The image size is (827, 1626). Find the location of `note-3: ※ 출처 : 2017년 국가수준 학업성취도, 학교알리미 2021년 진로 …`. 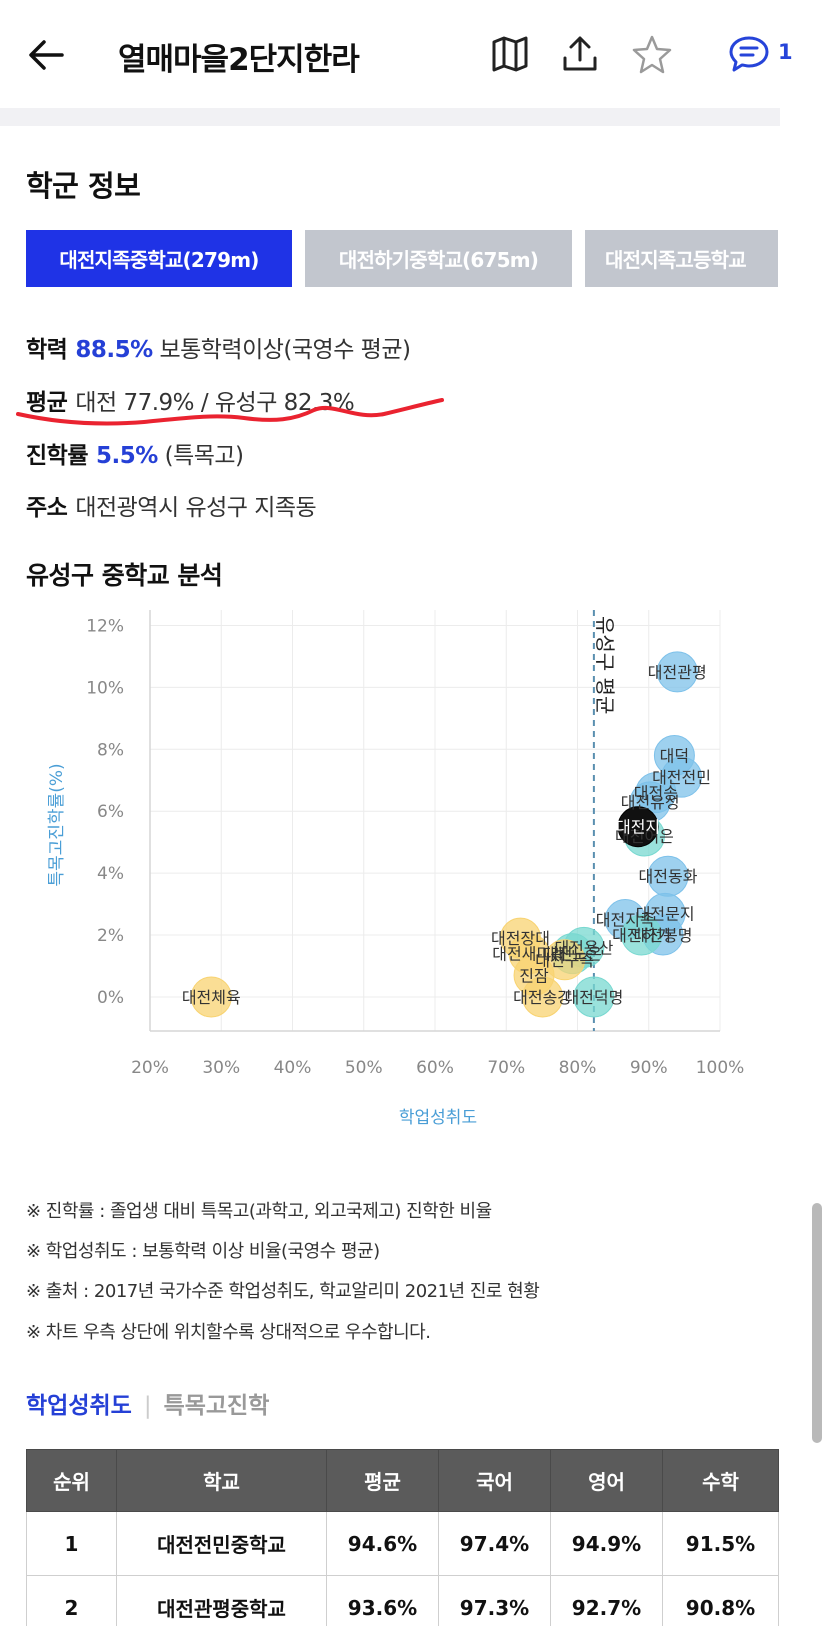

note-3: ※ 출처 : 2017년 국가수준 학업성취도, 학교알리미 2021년 진로 … is located at coordinates (283, 1291).